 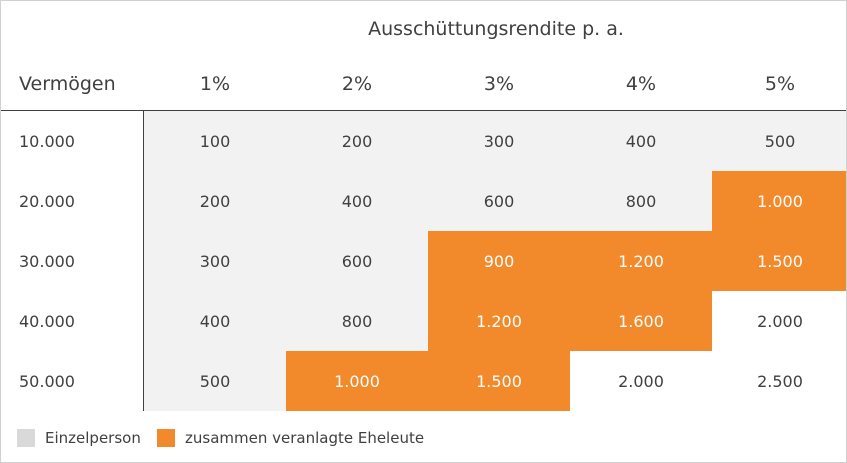 What do you see at coordinates (47, 321) in the screenshot?
I see `row-label: 40.000` at bounding box center [47, 321].